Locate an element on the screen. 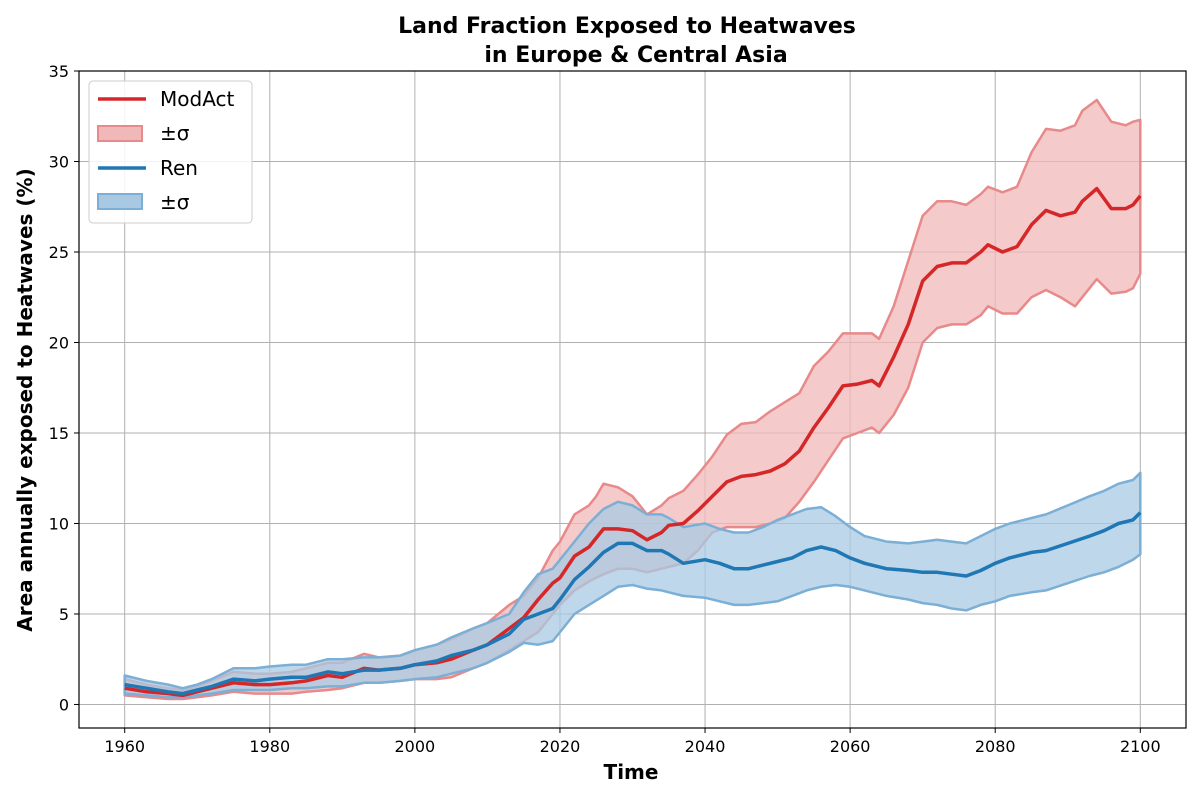 The height and width of the screenshot is (800, 1200). legend-box is located at coordinates (170, 152).